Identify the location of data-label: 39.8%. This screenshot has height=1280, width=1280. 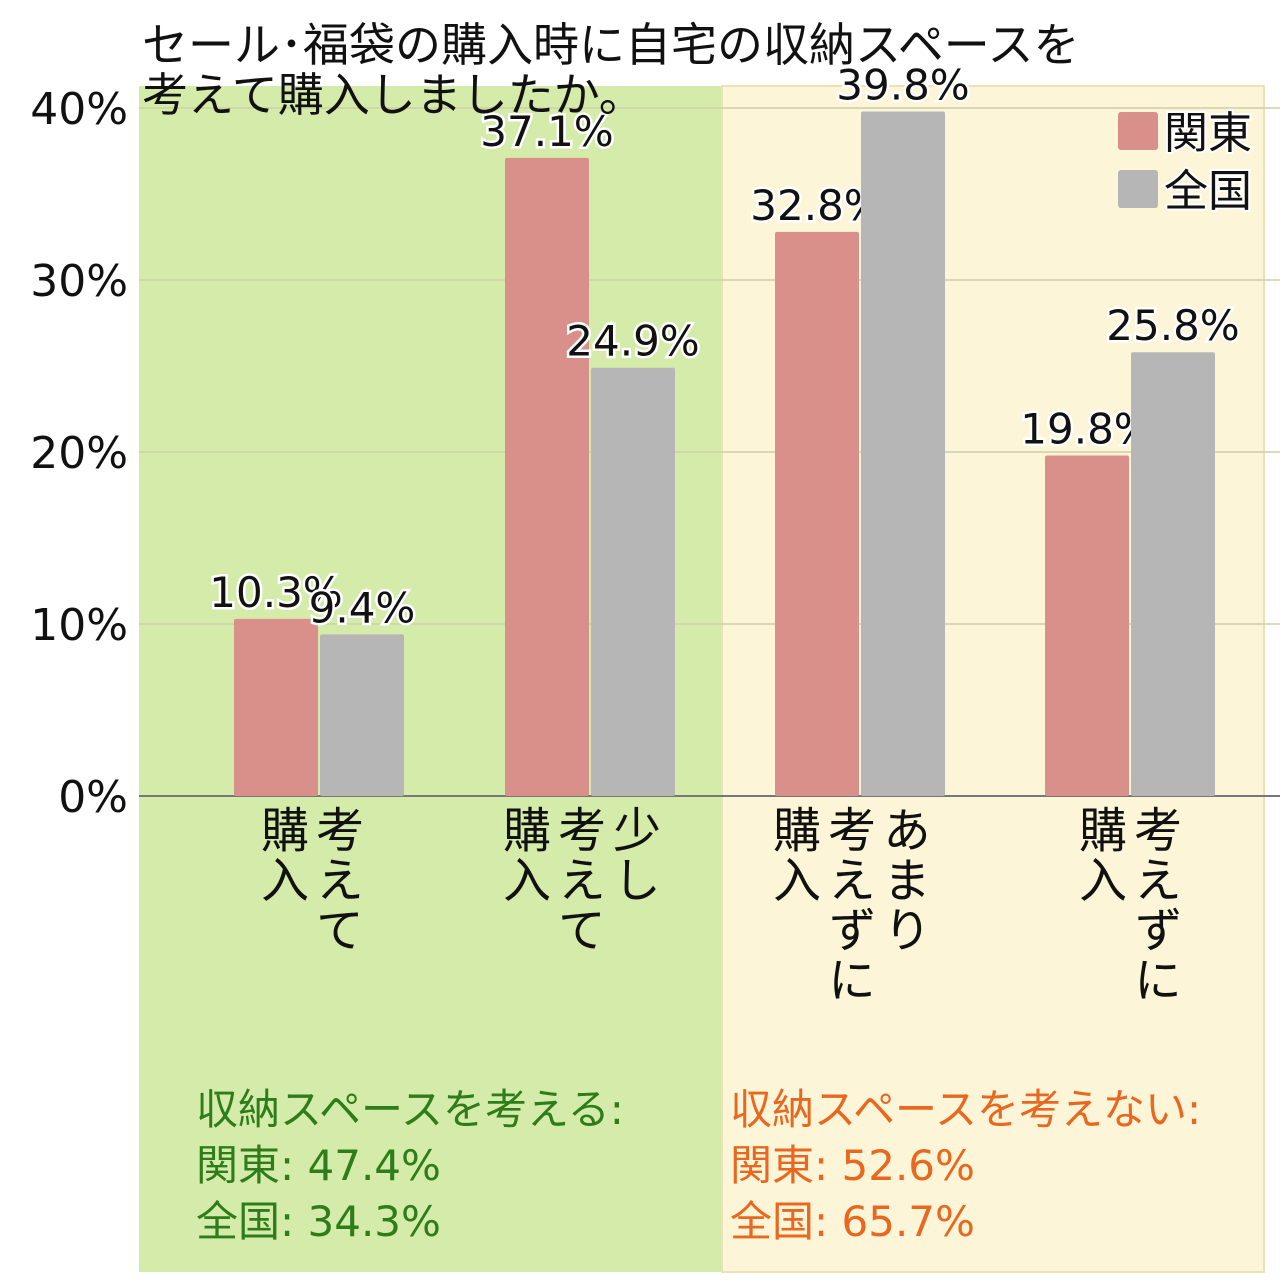
(902, 84).